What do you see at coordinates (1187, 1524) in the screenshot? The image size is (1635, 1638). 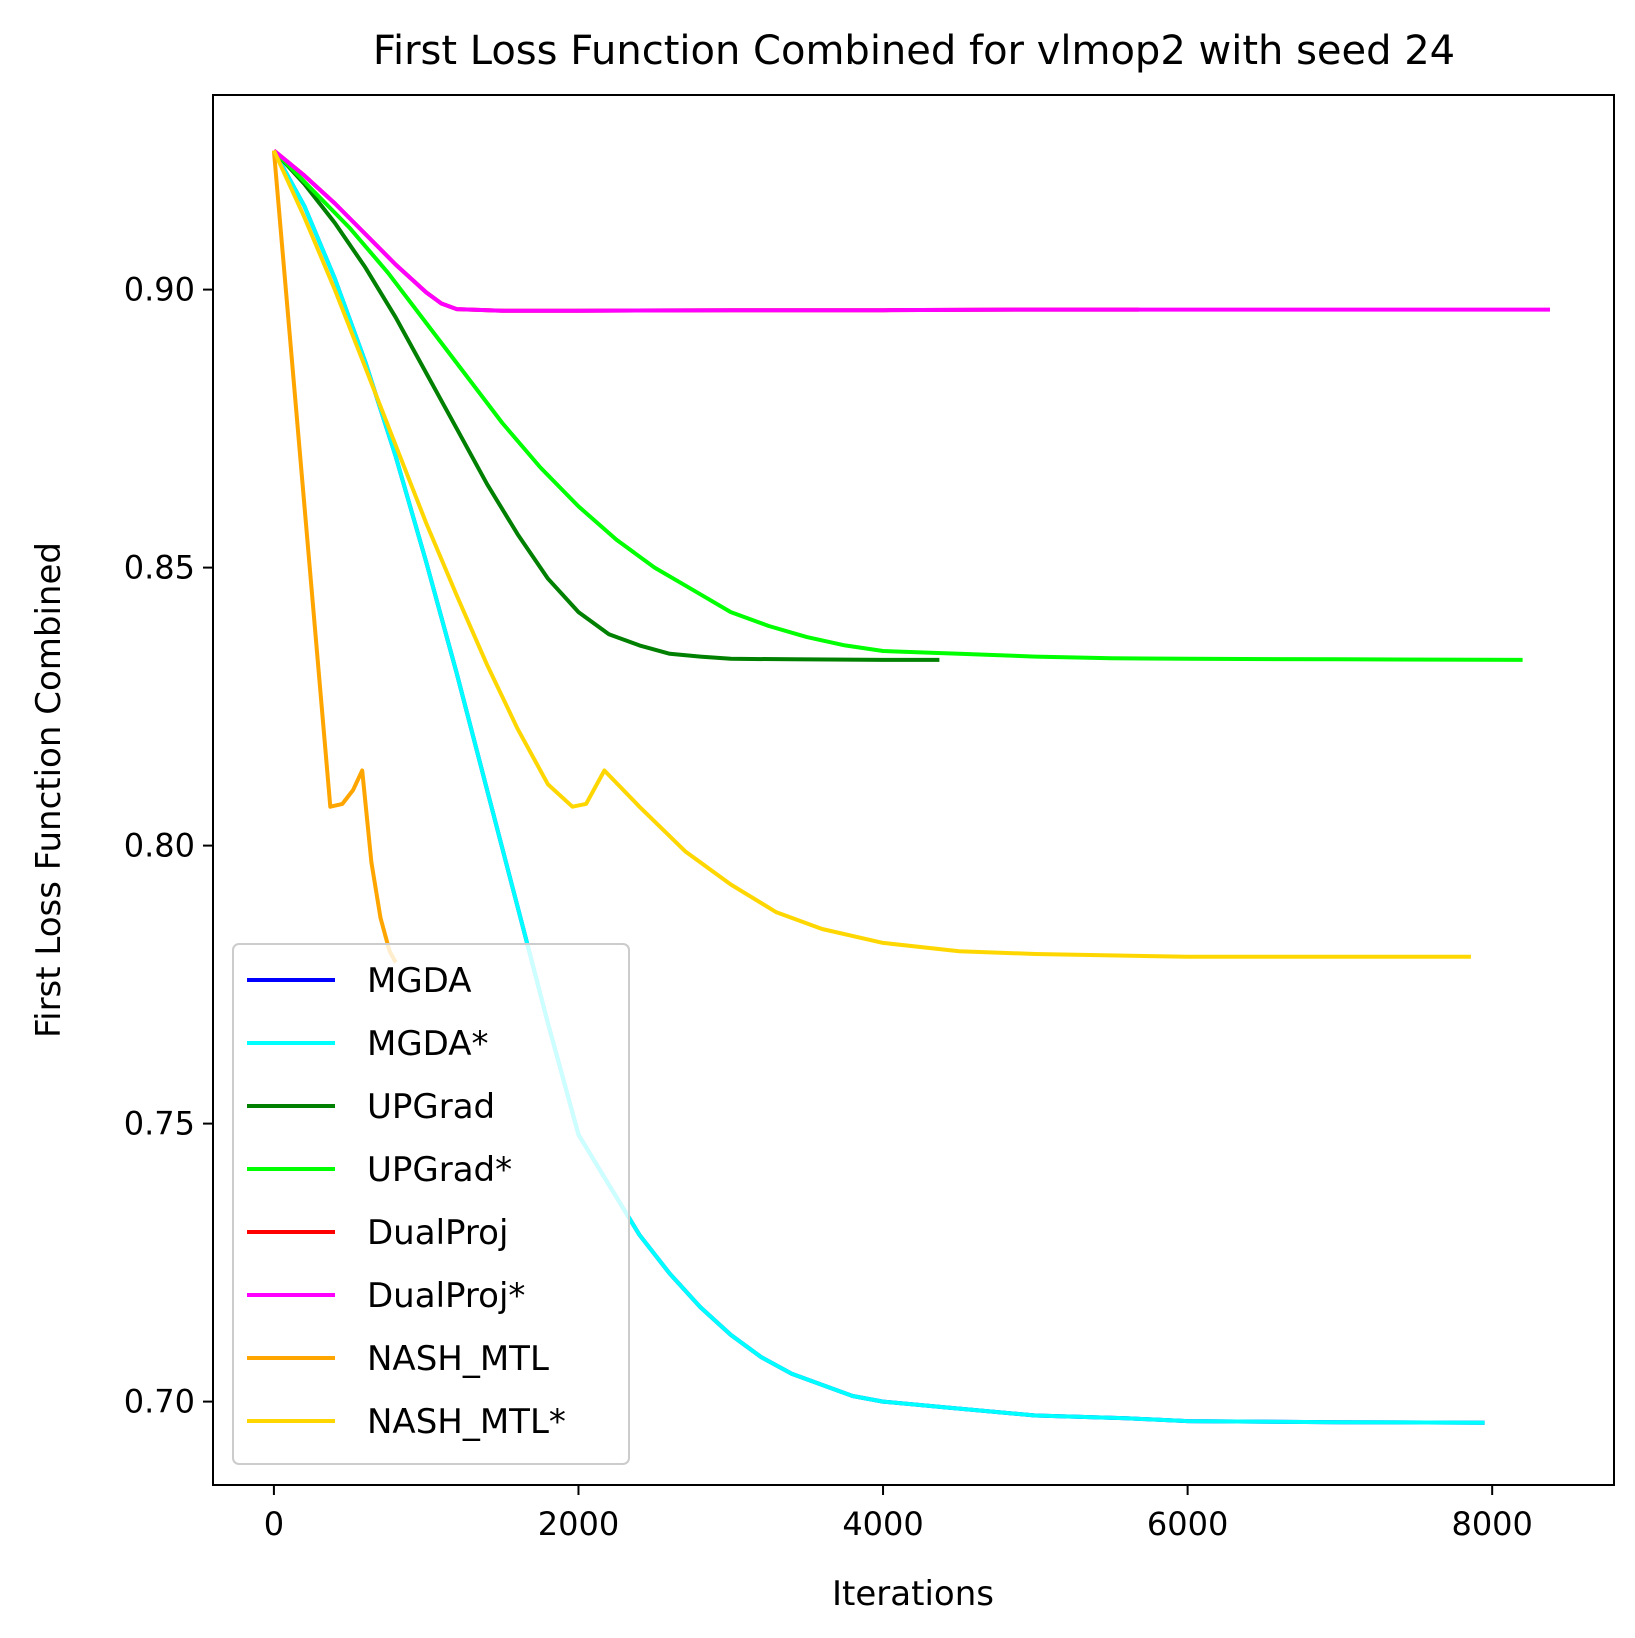 I see `x-tick-label: 6000` at bounding box center [1187, 1524].